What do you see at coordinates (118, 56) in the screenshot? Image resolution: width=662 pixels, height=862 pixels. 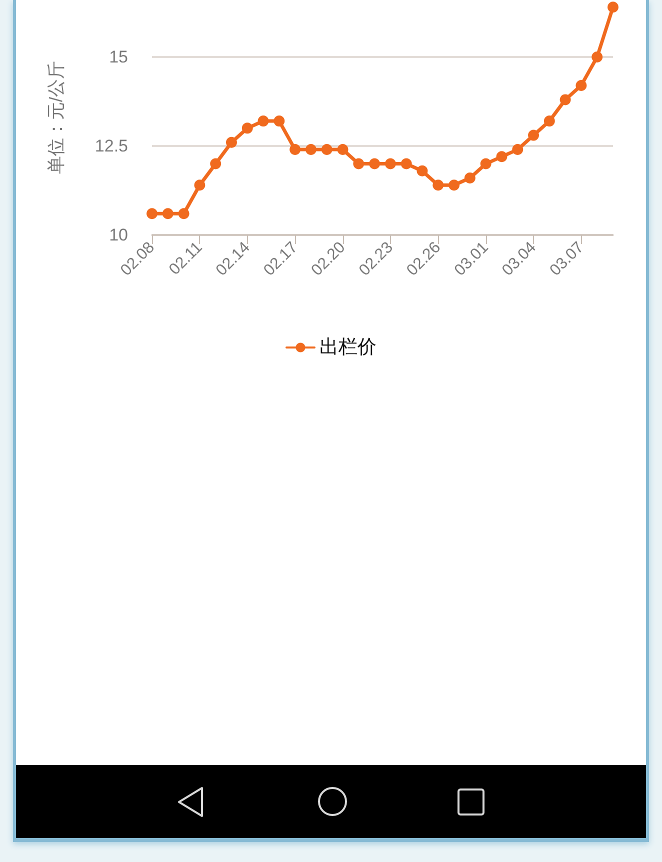 I see `y-tick-label: 15` at bounding box center [118, 56].